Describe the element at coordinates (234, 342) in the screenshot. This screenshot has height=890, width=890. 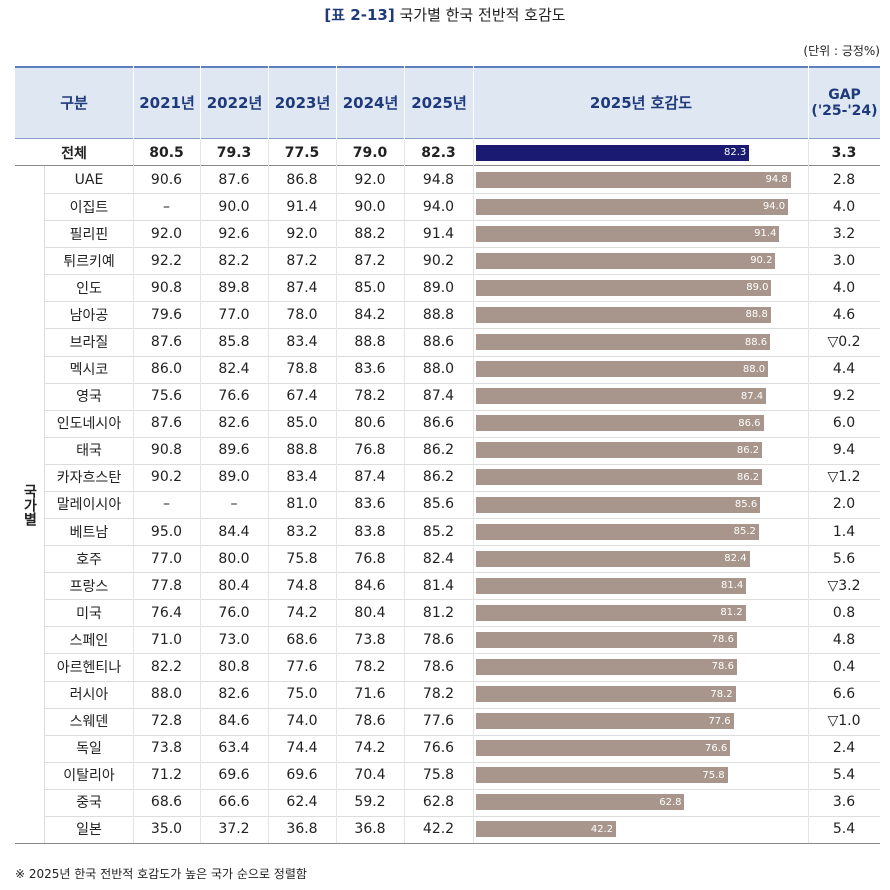
I see `cell: 85.8` at that location.